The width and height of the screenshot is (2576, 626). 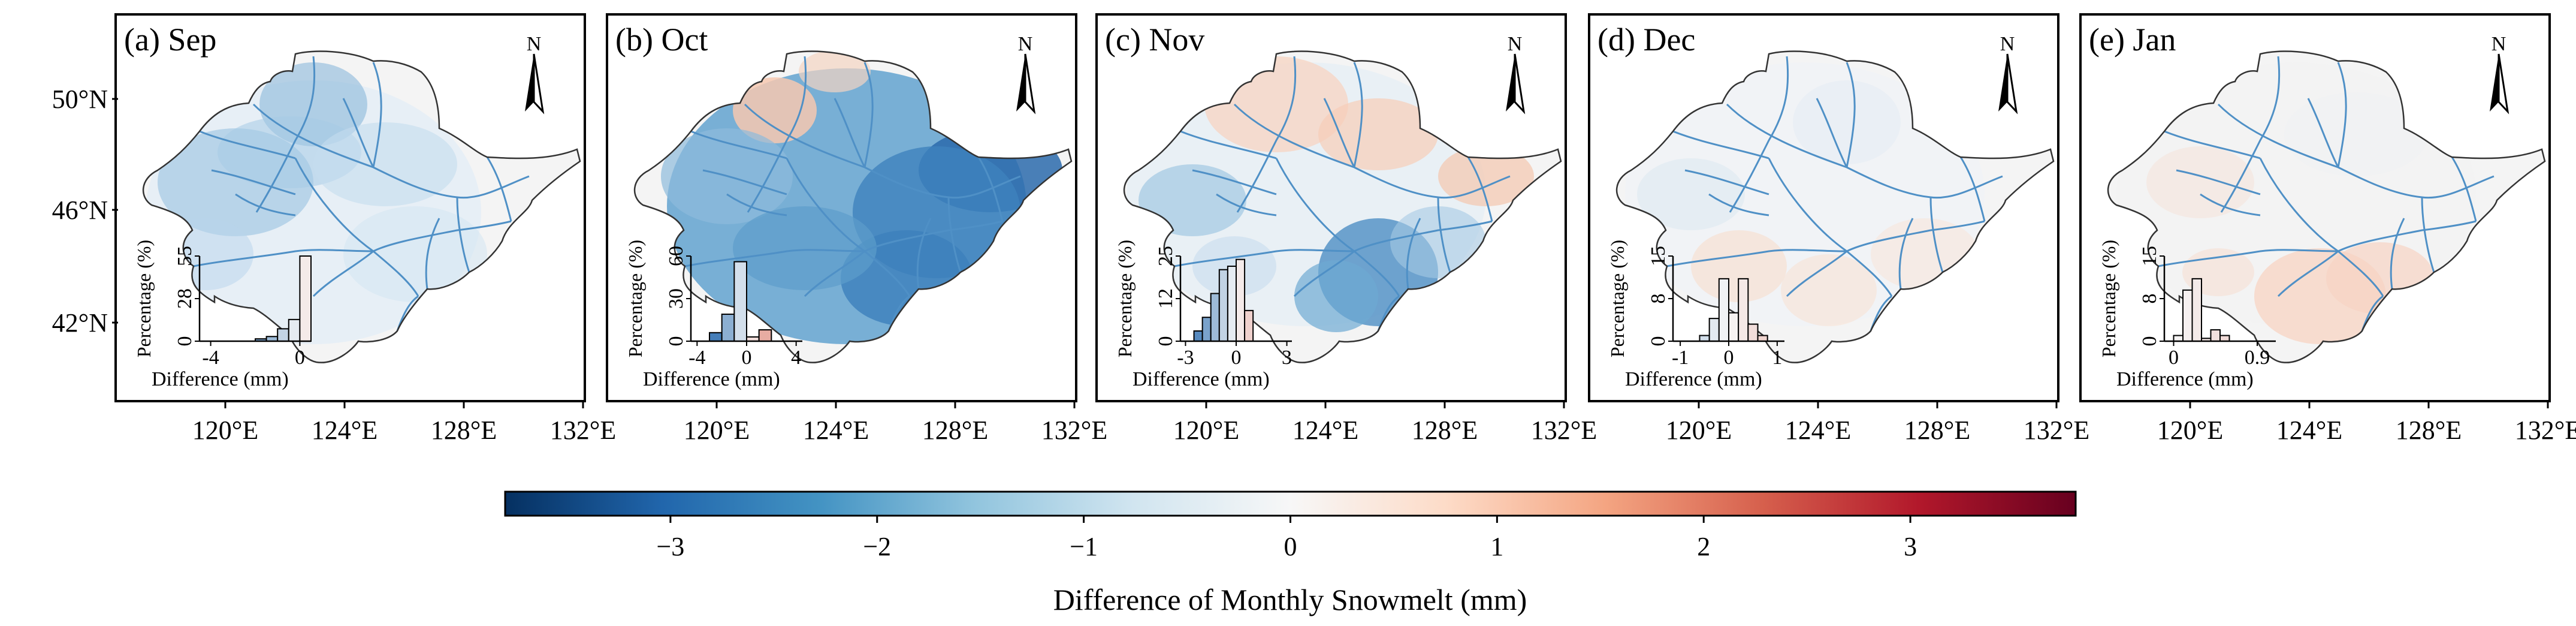 I want to click on histogram-y-tick-label: 55, so click(x=185, y=256).